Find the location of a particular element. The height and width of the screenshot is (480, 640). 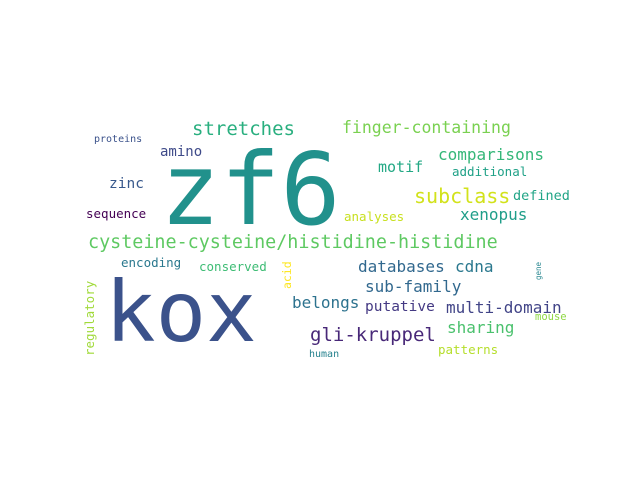

word-sub-family: sub-family is located at coordinates (413, 286).